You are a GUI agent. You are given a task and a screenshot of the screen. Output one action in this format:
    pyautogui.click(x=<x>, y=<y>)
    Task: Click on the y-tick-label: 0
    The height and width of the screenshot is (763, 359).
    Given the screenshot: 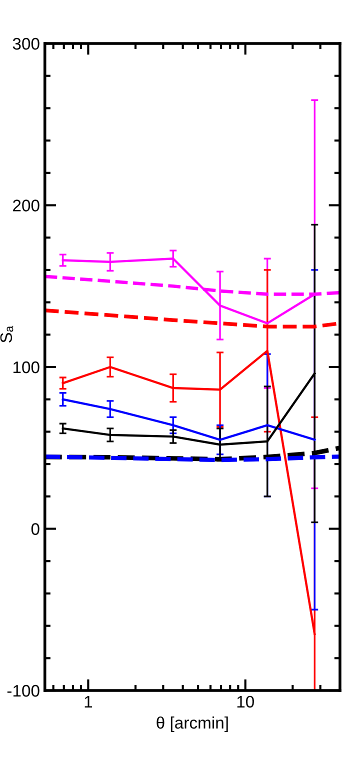 What is the action you would take?
    pyautogui.click(x=35, y=529)
    